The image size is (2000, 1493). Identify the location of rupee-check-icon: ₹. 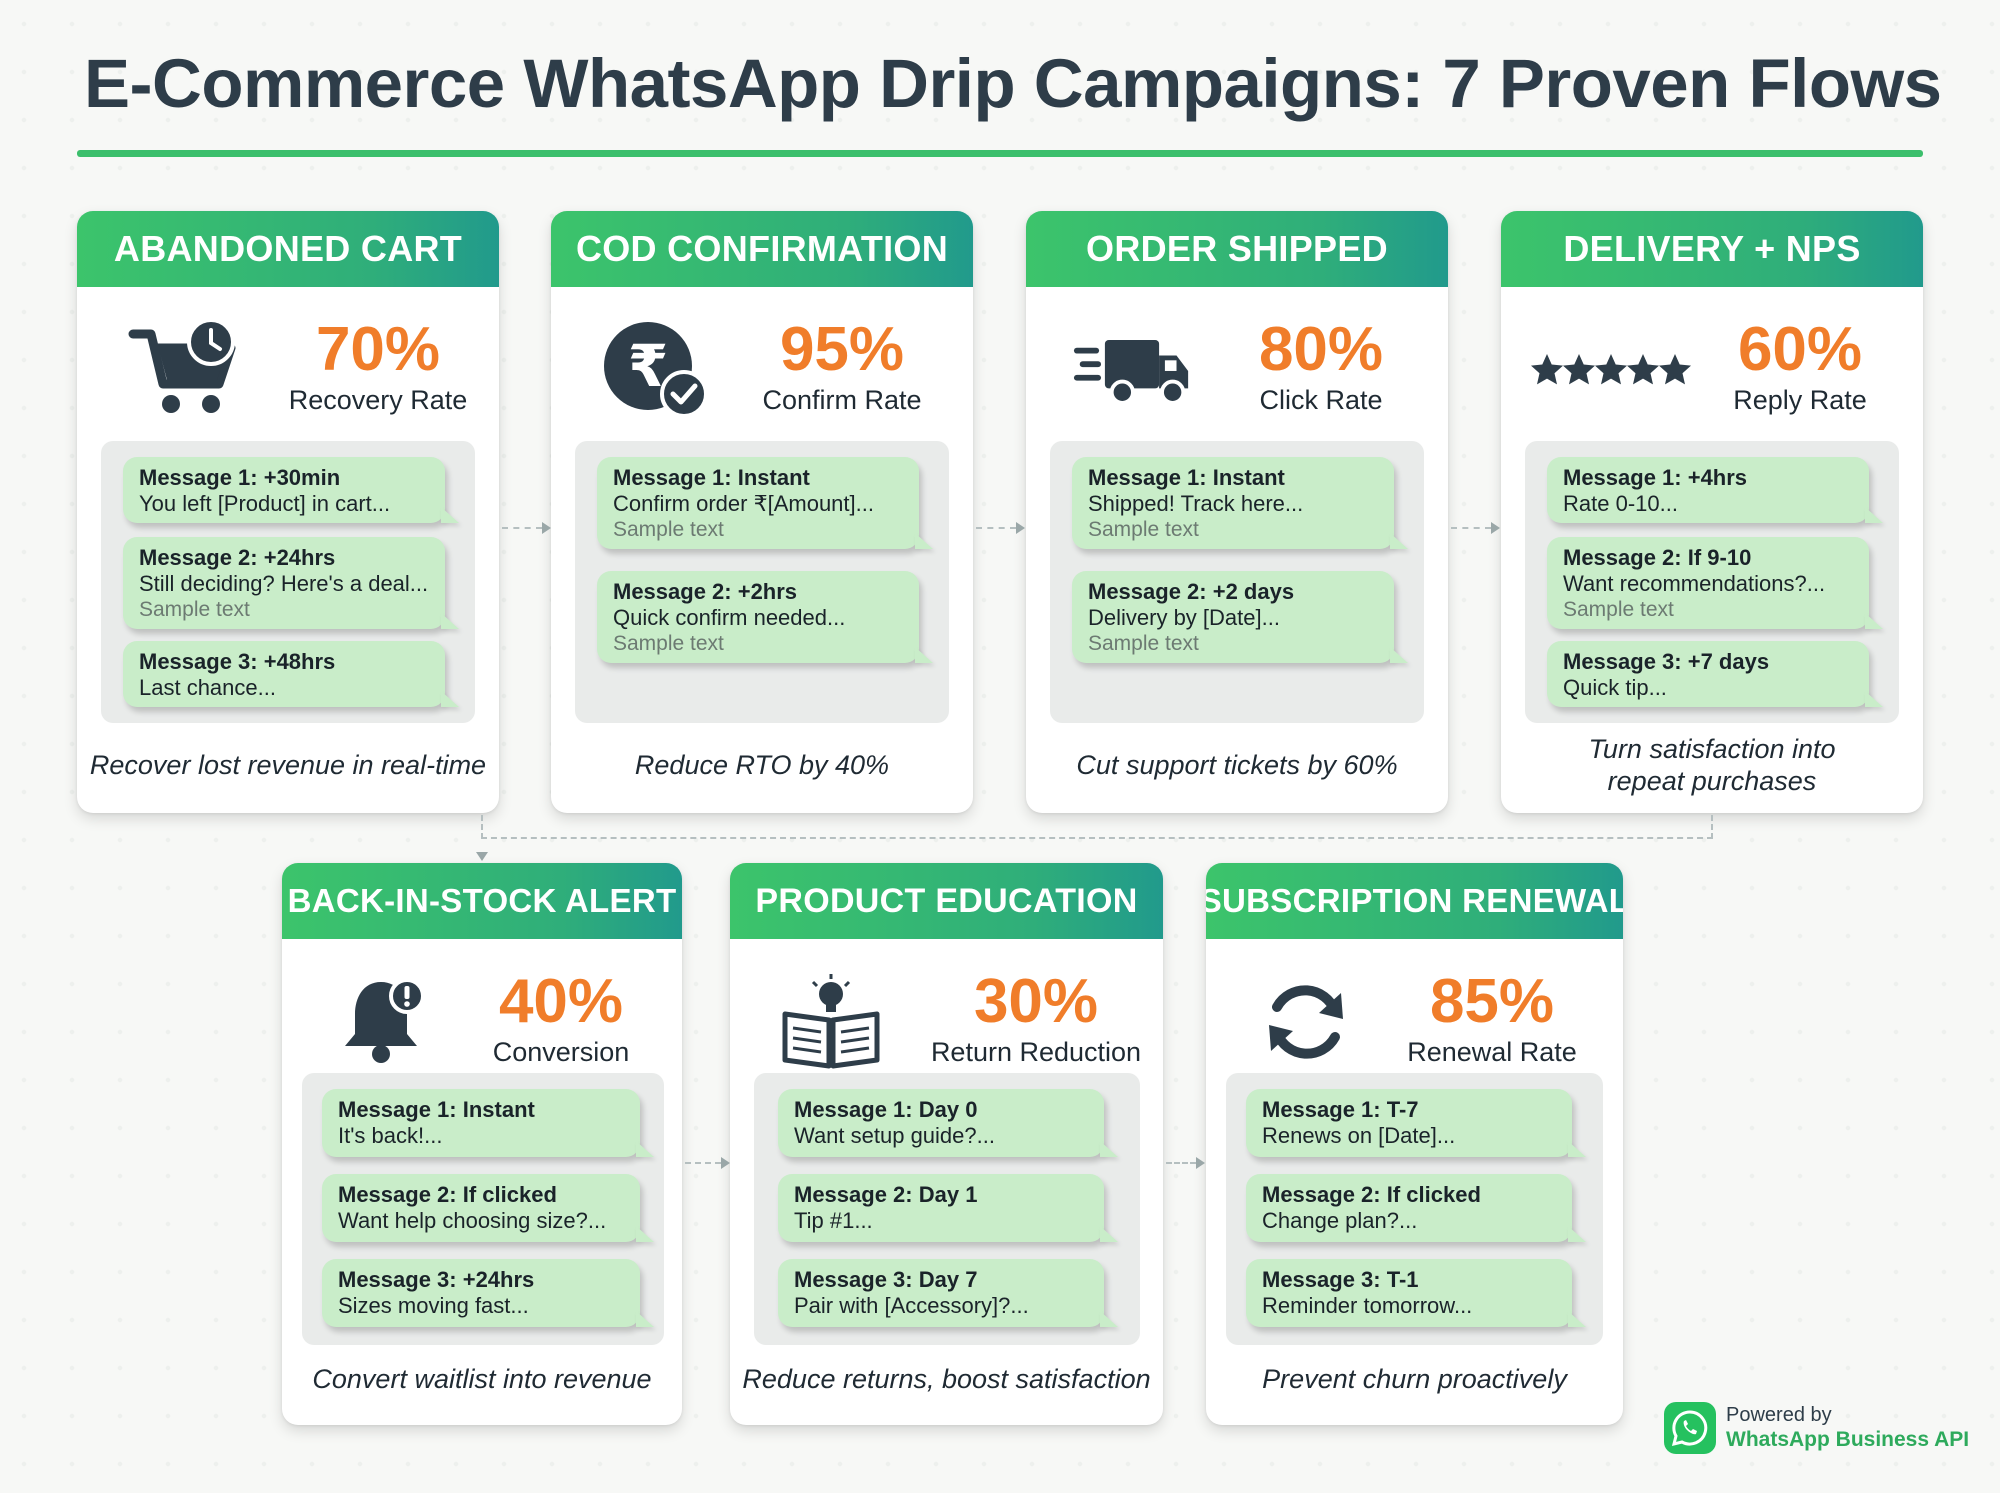
(657, 370).